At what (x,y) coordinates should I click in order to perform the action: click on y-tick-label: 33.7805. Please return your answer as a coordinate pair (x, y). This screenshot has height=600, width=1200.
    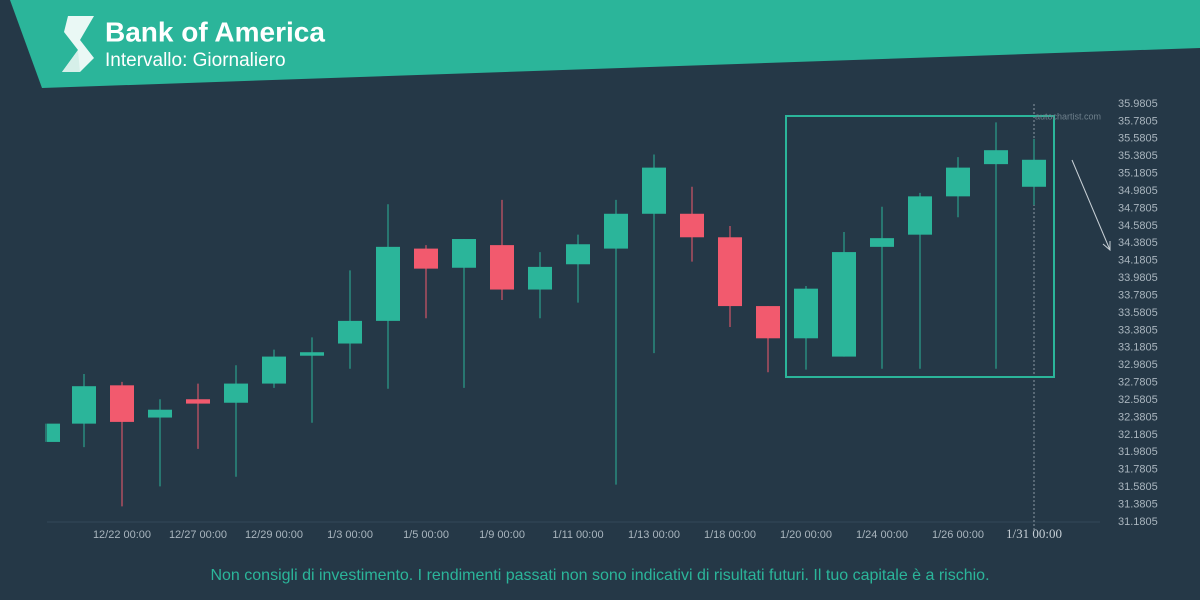
    Looking at the image, I should click on (1138, 295).